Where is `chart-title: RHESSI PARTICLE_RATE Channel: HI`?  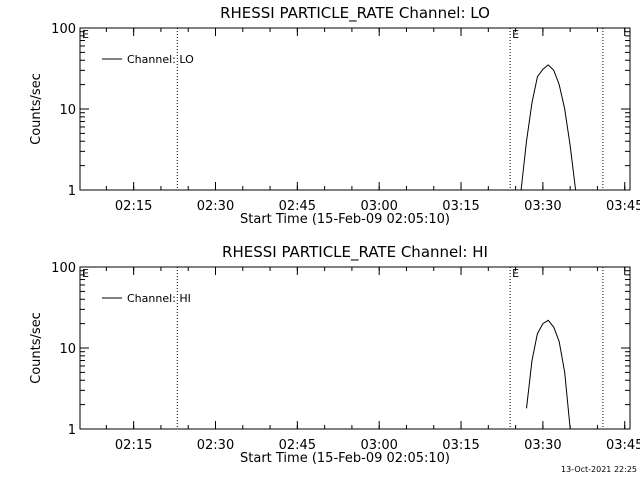 chart-title: RHESSI PARTICLE_RATE Channel: HI is located at coordinates (355, 252).